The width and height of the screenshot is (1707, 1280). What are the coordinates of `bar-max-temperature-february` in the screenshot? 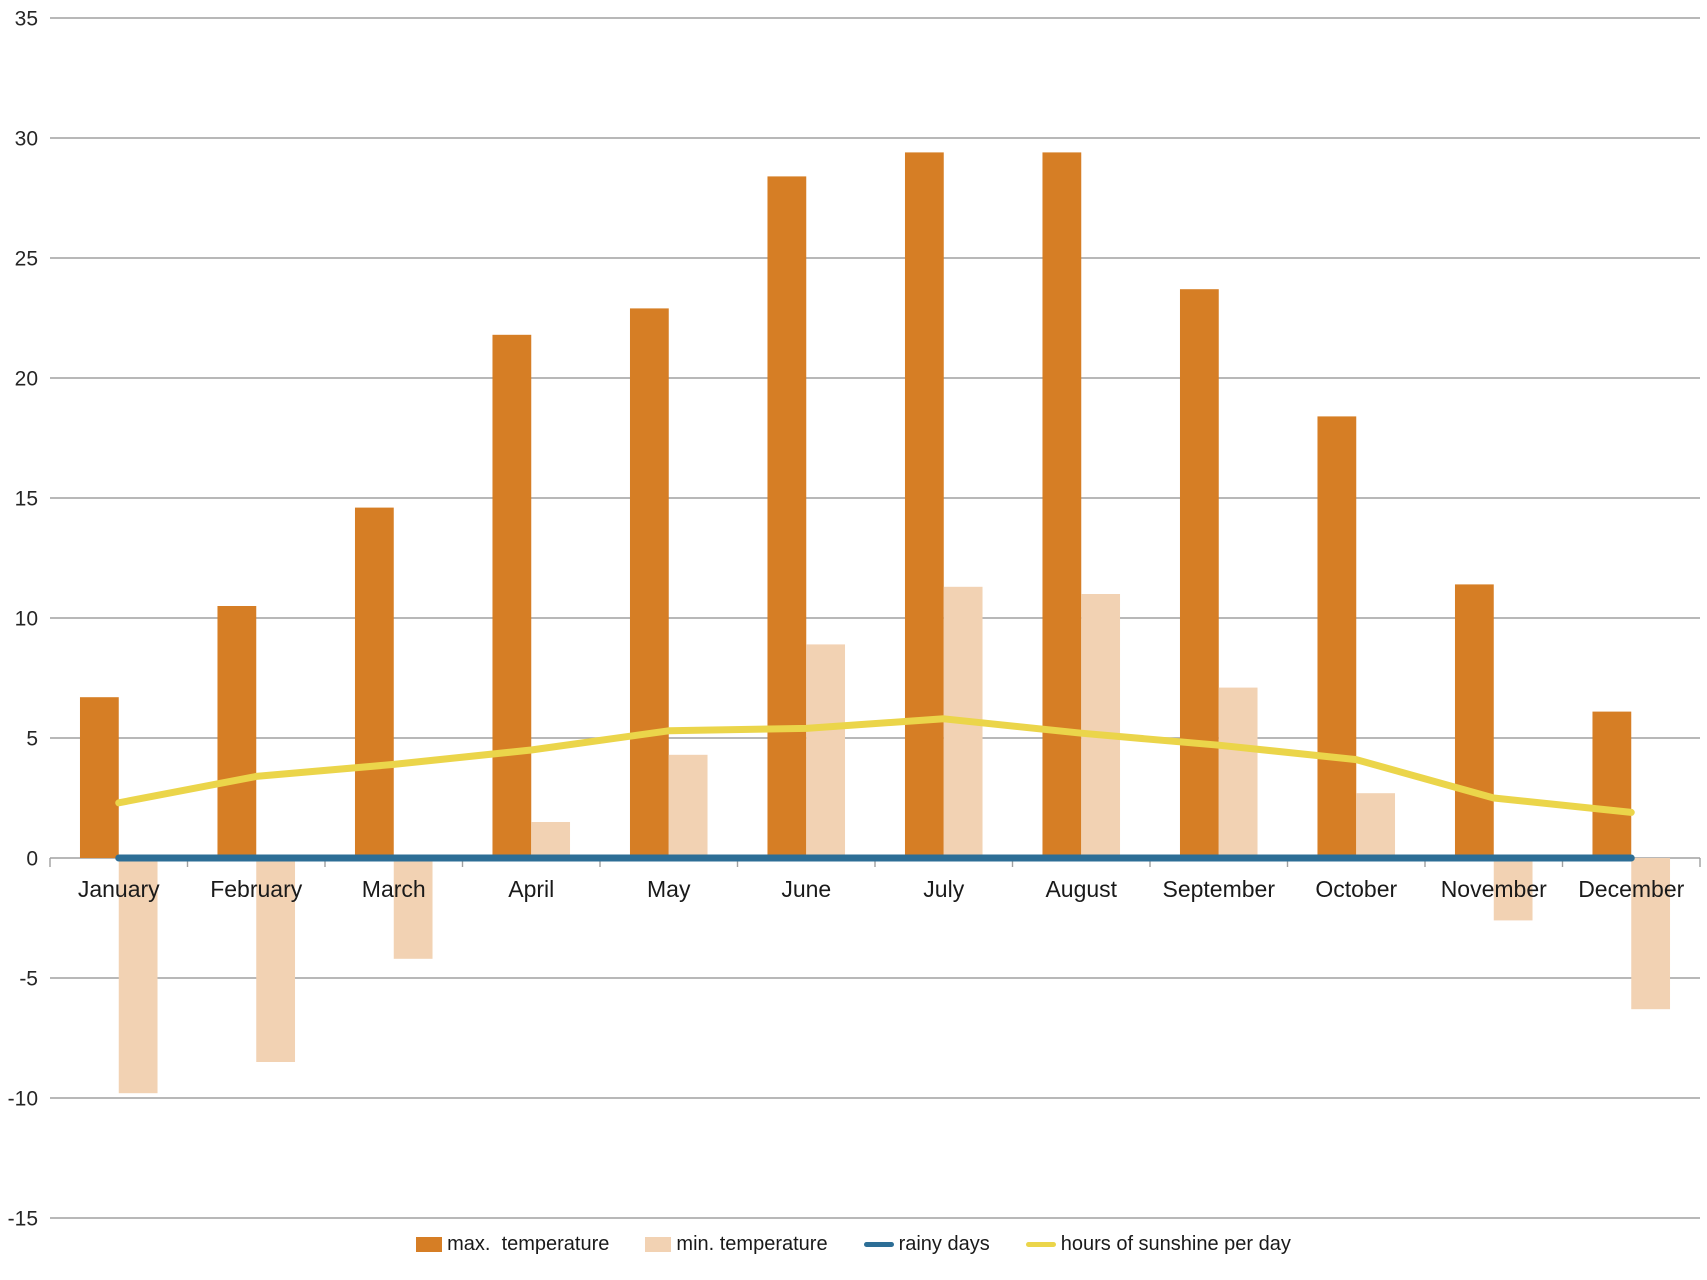 It's located at (237, 732).